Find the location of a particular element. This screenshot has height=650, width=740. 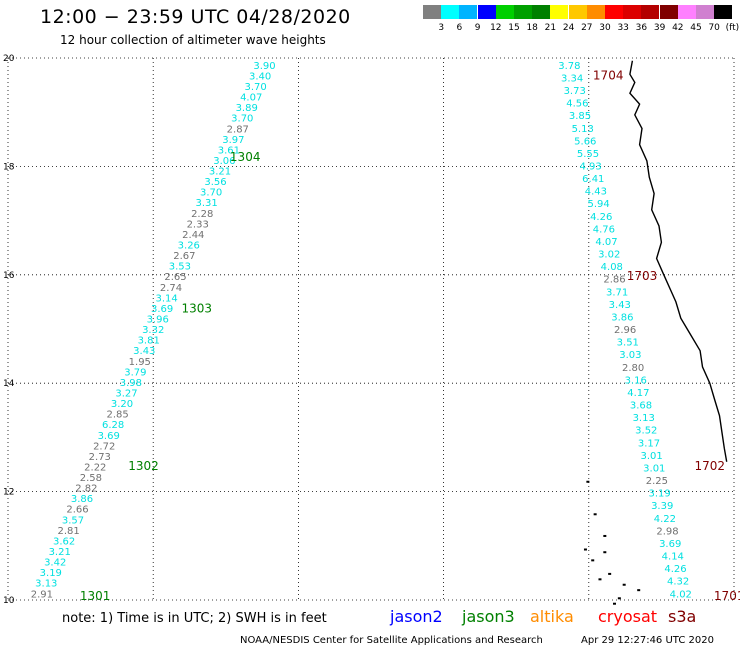

wave-height-value: 4.76 is located at coordinates (604, 229).